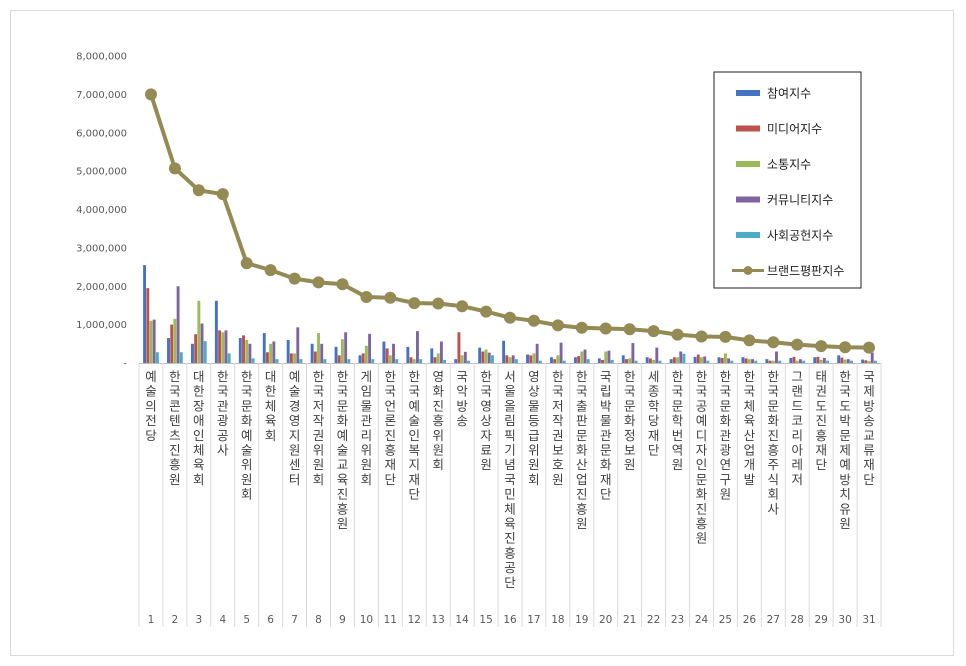  I want to click on rank-label: 31, so click(868, 620).